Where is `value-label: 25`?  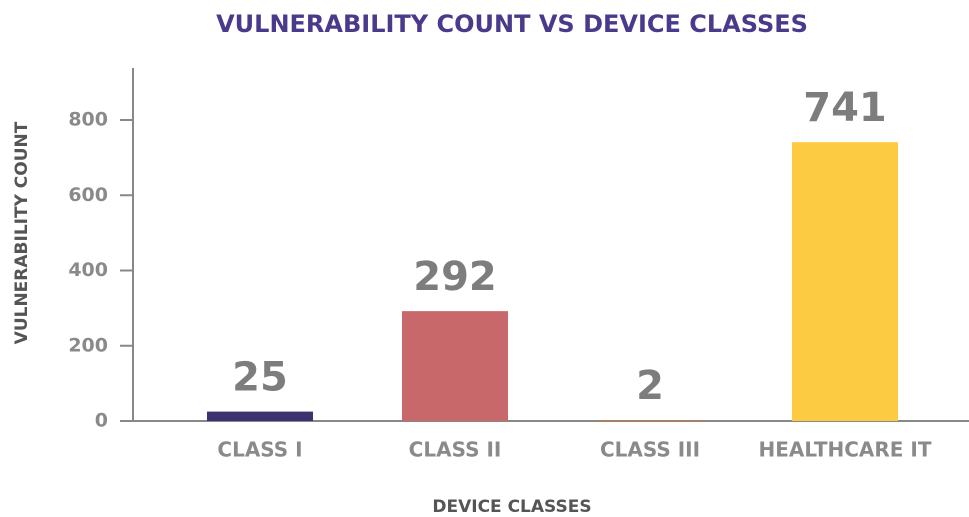
value-label: 25 is located at coordinates (260, 378).